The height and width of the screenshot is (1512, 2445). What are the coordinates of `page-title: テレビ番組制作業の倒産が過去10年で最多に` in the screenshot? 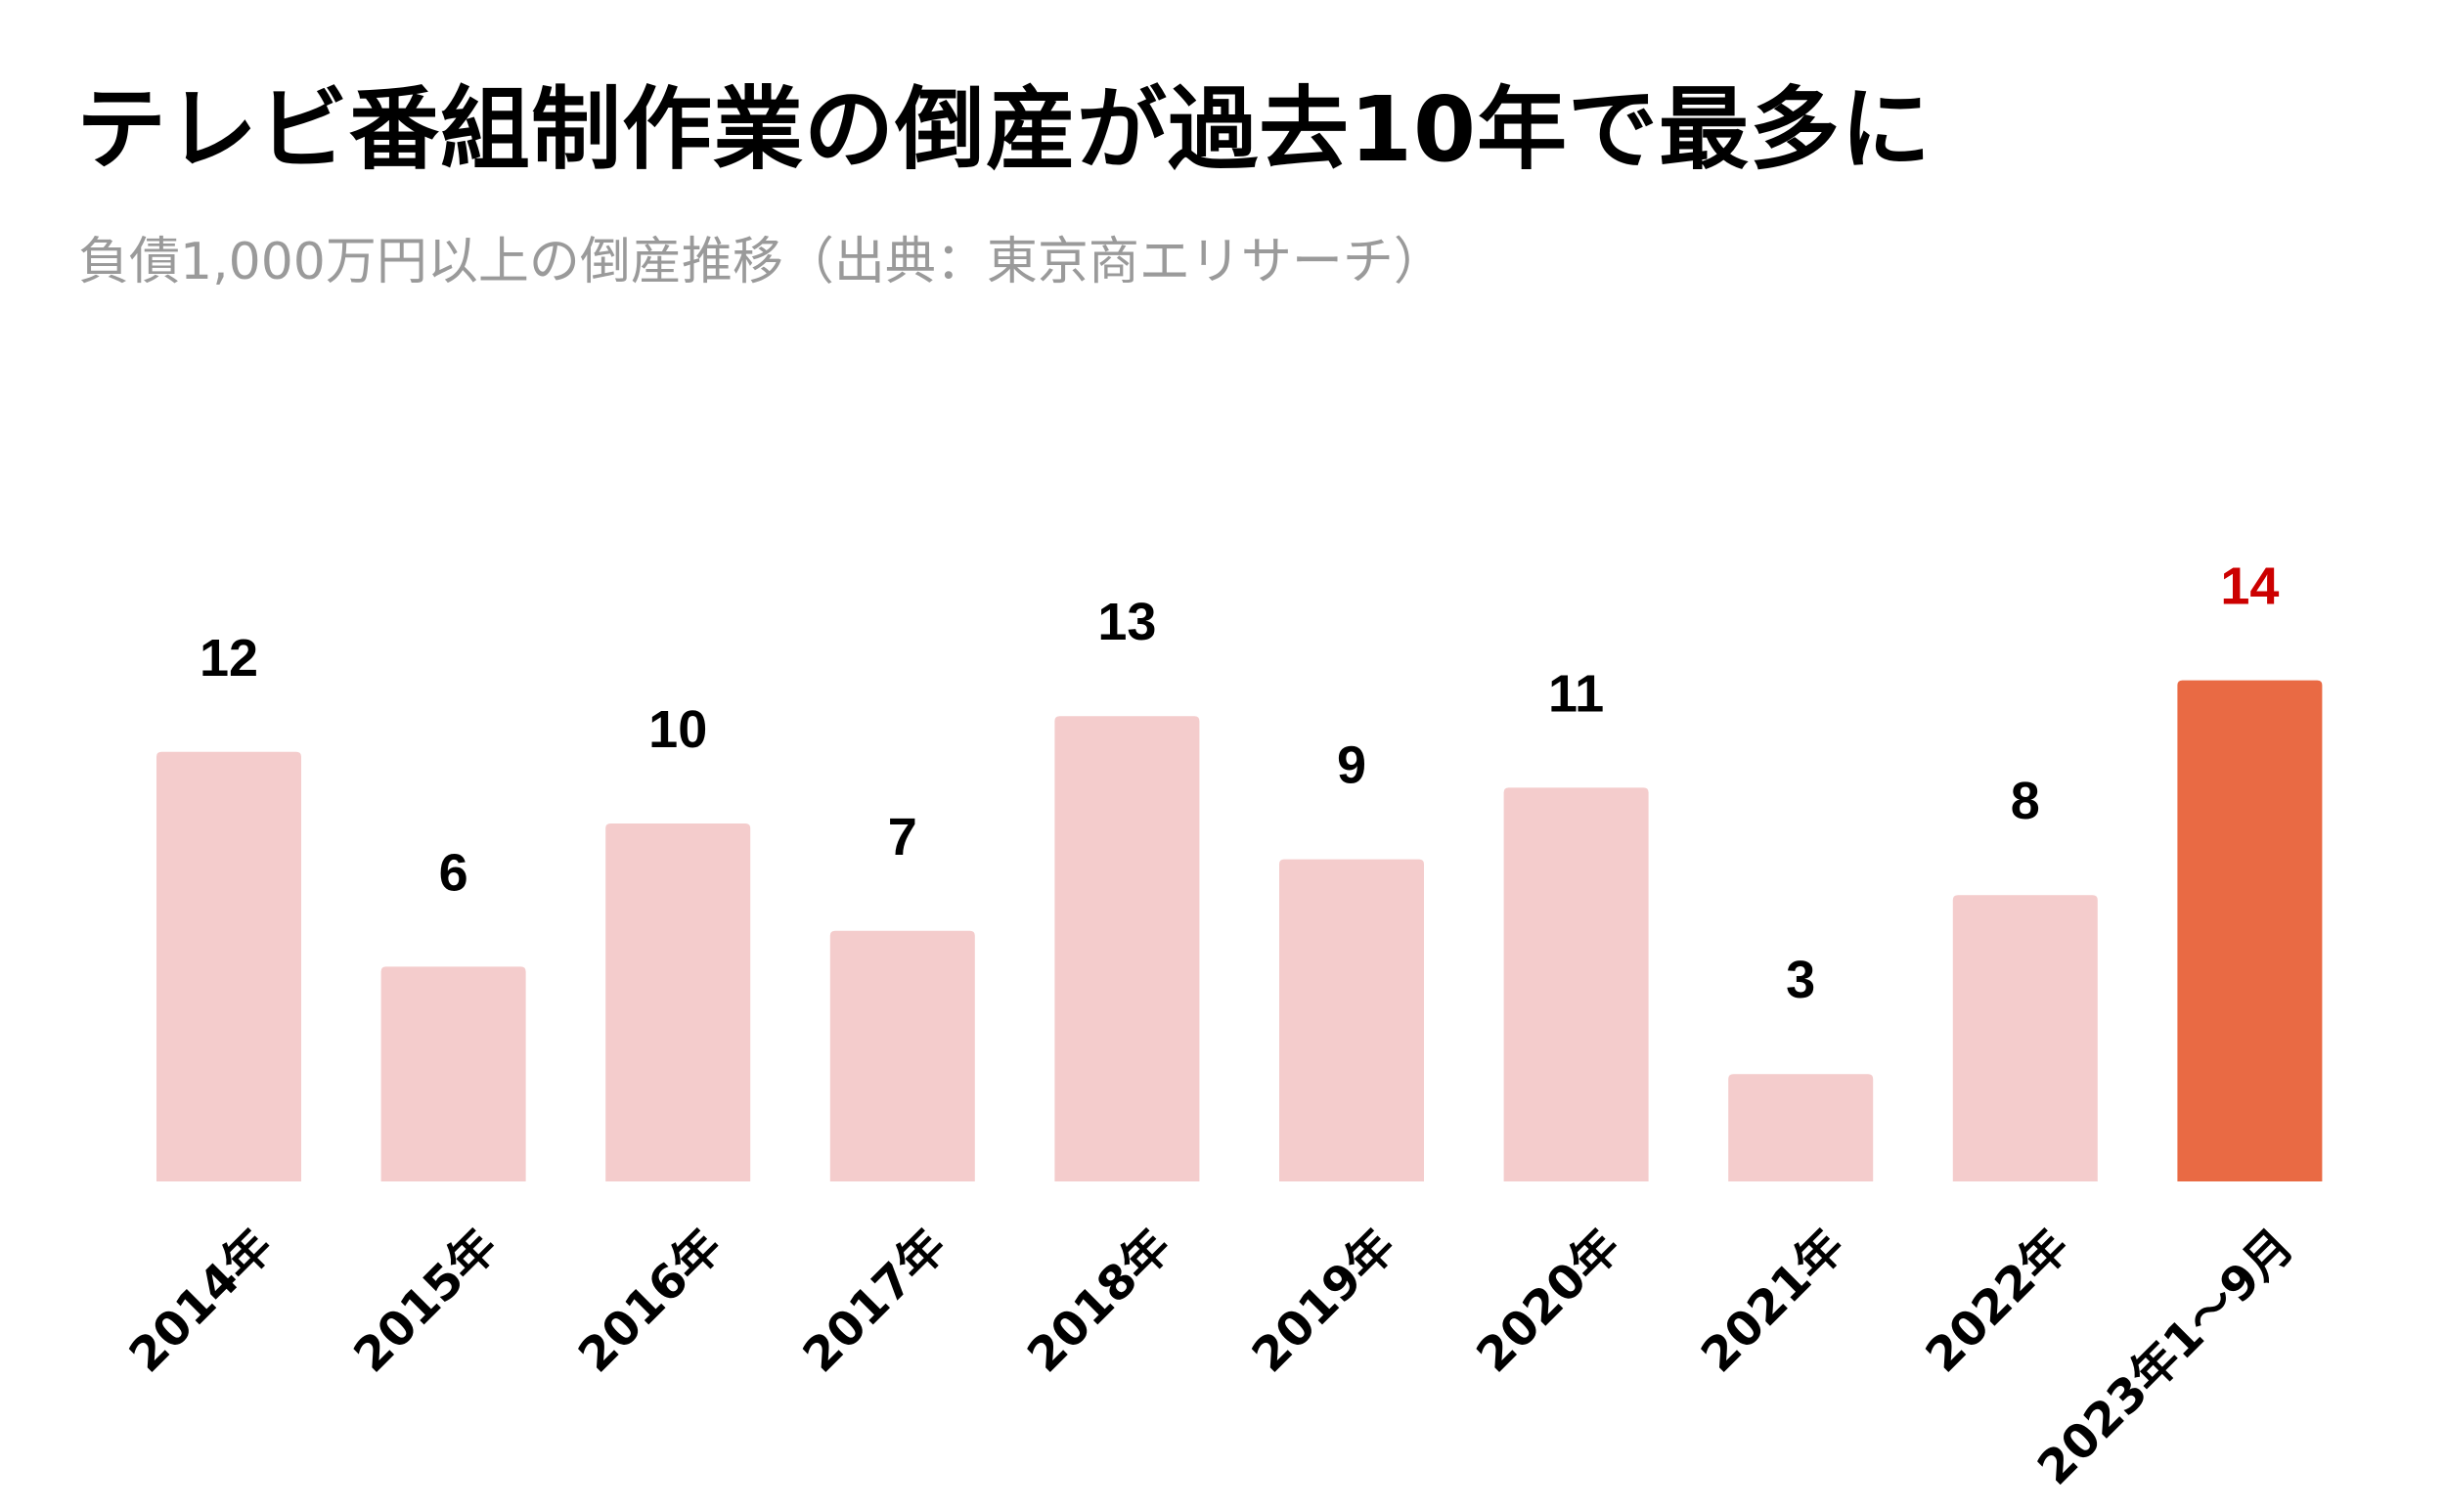 It's located at (1004, 129).